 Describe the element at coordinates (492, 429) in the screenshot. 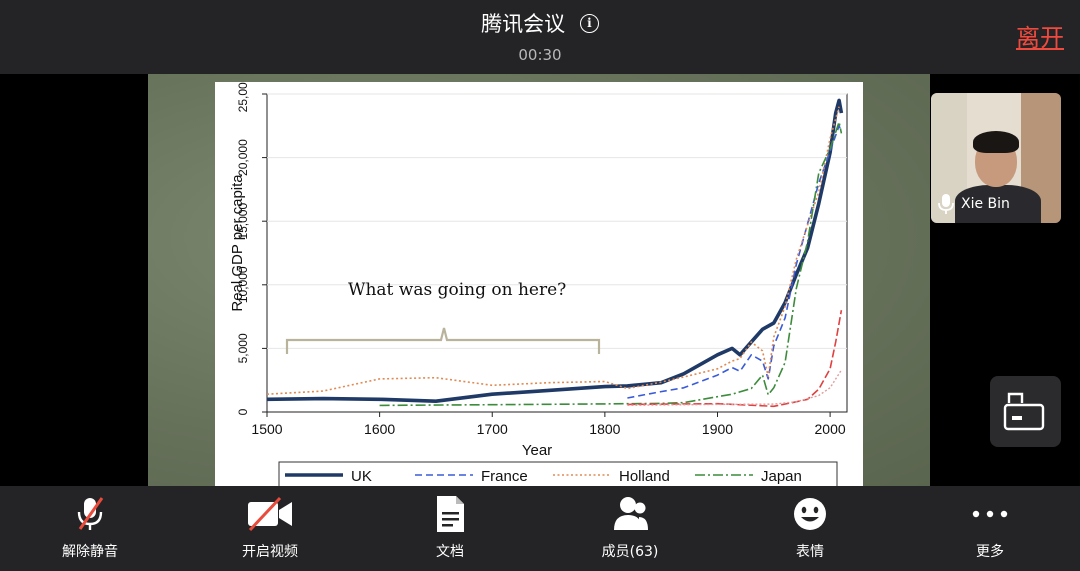

I see `x-tick-label: 1700` at that location.